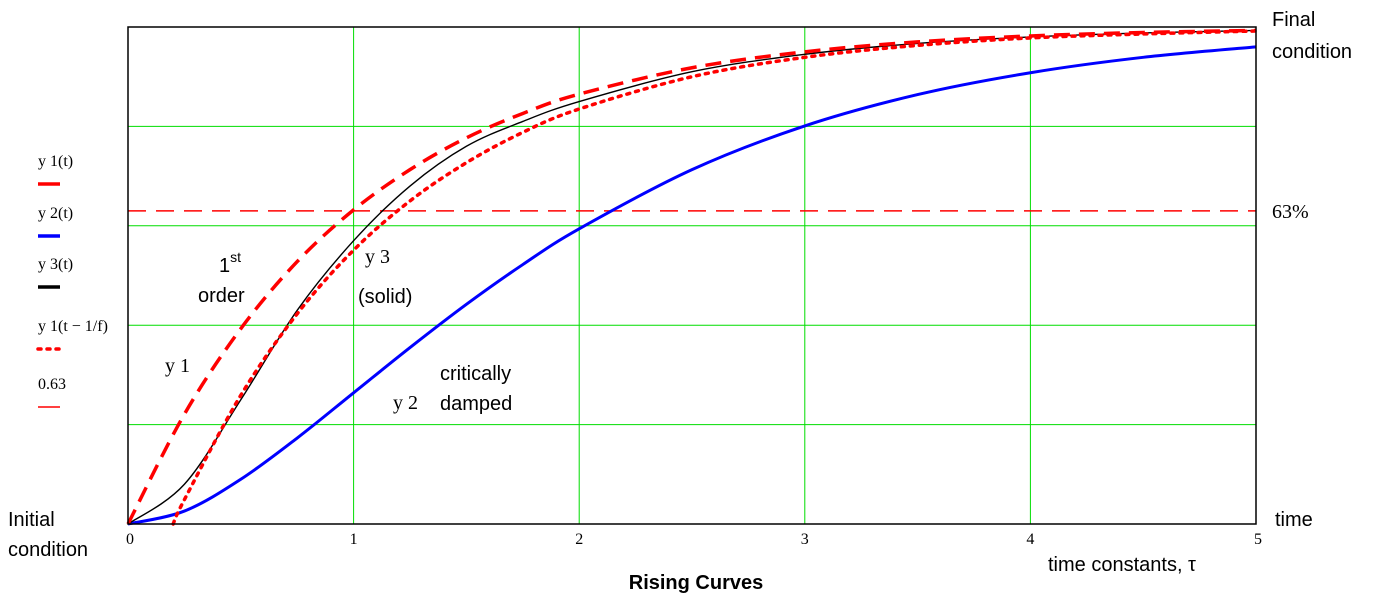 This screenshot has width=1392, height=595. Describe the element at coordinates (1122, 565) in the screenshot. I see `x-axis-label: time constants, τ` at that location.